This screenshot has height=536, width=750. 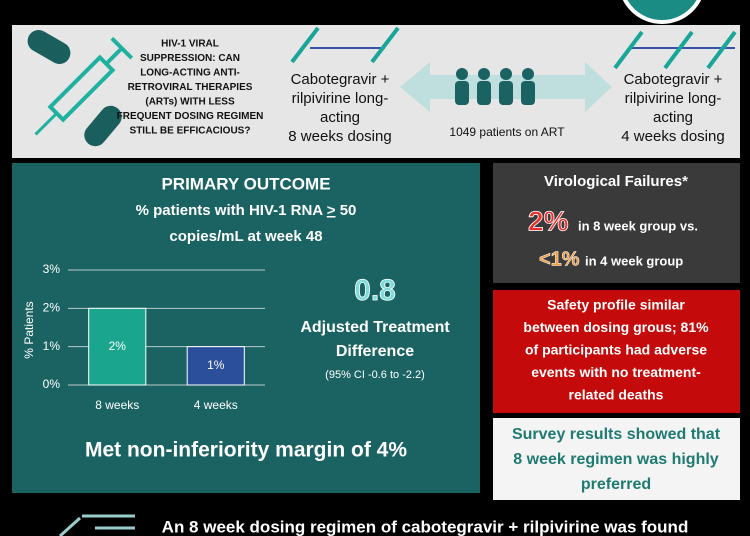 What do you see at coordinates (339, 136) in the screenshot?
I see `arm-line: 8 weeks dosing` at bounding box center [339, 136].